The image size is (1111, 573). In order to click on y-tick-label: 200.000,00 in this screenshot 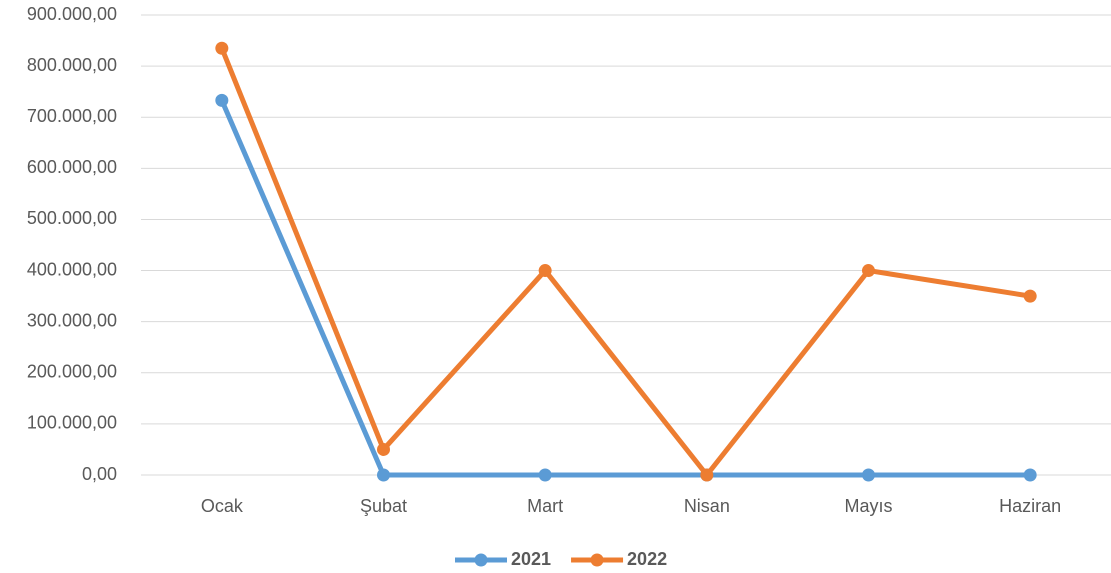, I will do `click(72, 372)`.